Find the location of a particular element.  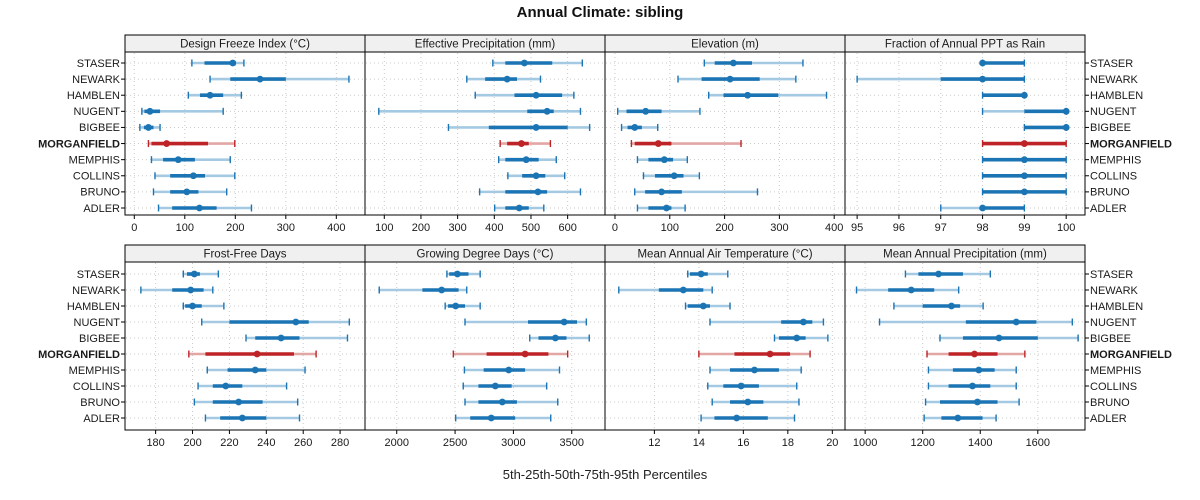

x-axis-tick-label: 500 is located at coordinates (531, 228).